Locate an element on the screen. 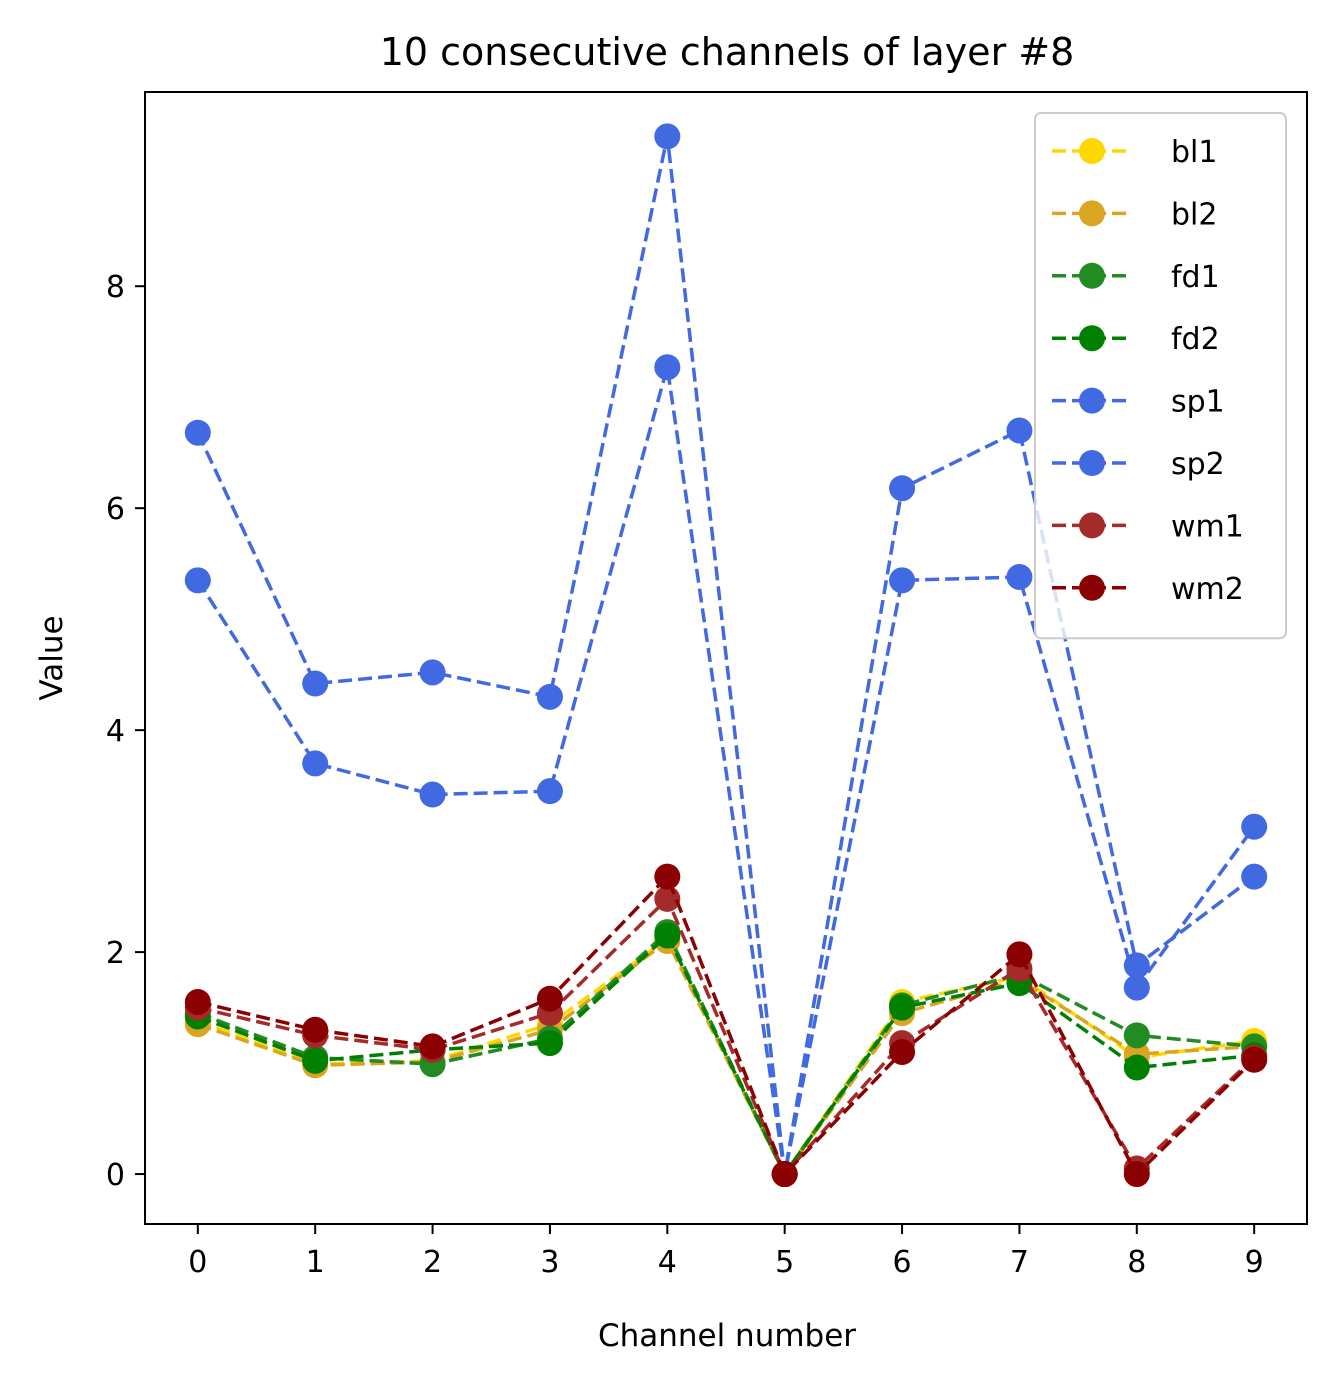 This screenshot has height=1385, width=1336. legend-label: bl2 is located at coordinates (1194, 214).